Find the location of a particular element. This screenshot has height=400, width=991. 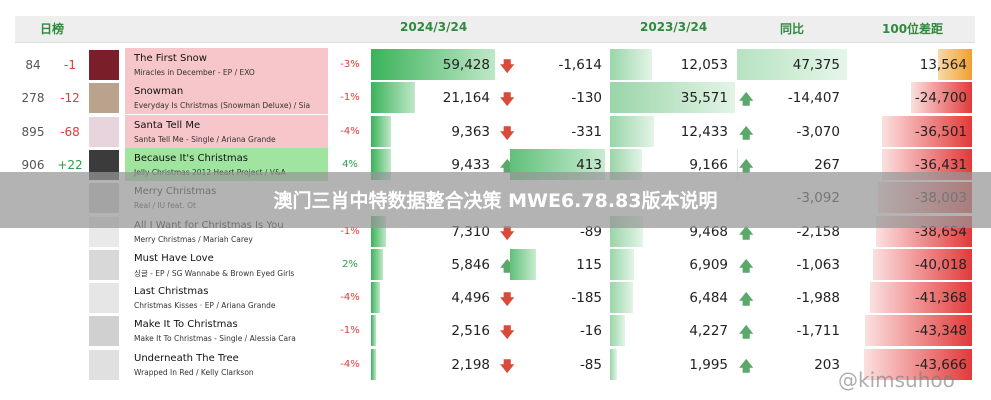

song-title: Last Christmas is located at coordinates (171, 292).